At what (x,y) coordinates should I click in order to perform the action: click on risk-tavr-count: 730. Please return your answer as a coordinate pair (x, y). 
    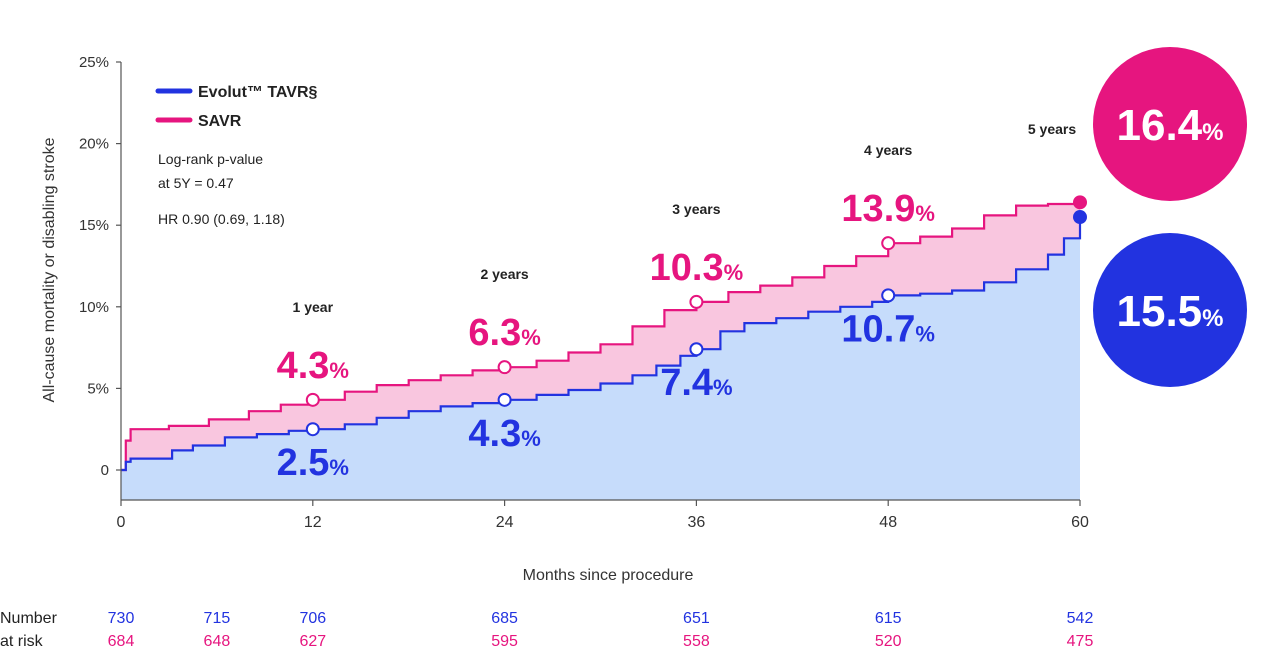
    Looking at the image, I should click on (121, 618).